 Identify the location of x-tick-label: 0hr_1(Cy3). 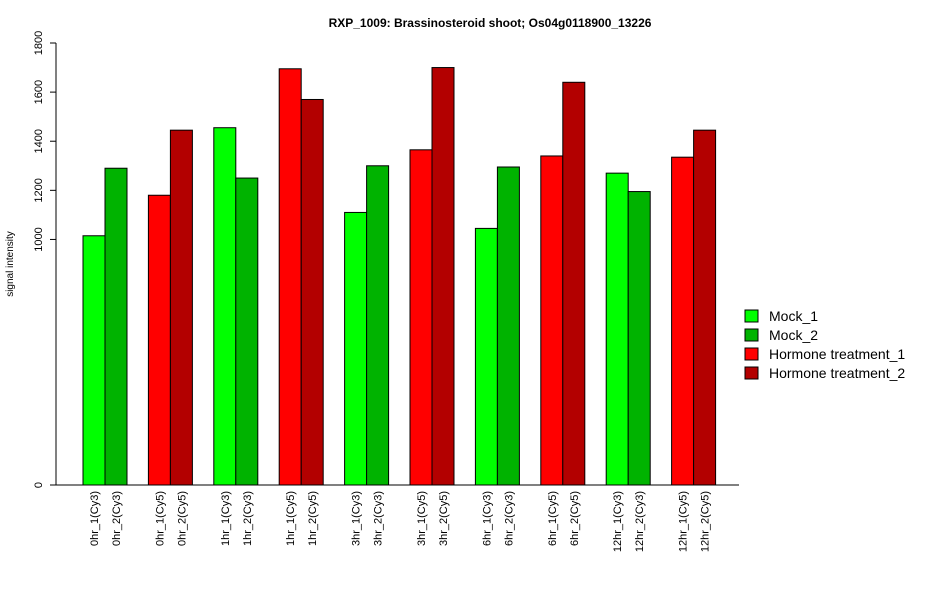
(95, 518).